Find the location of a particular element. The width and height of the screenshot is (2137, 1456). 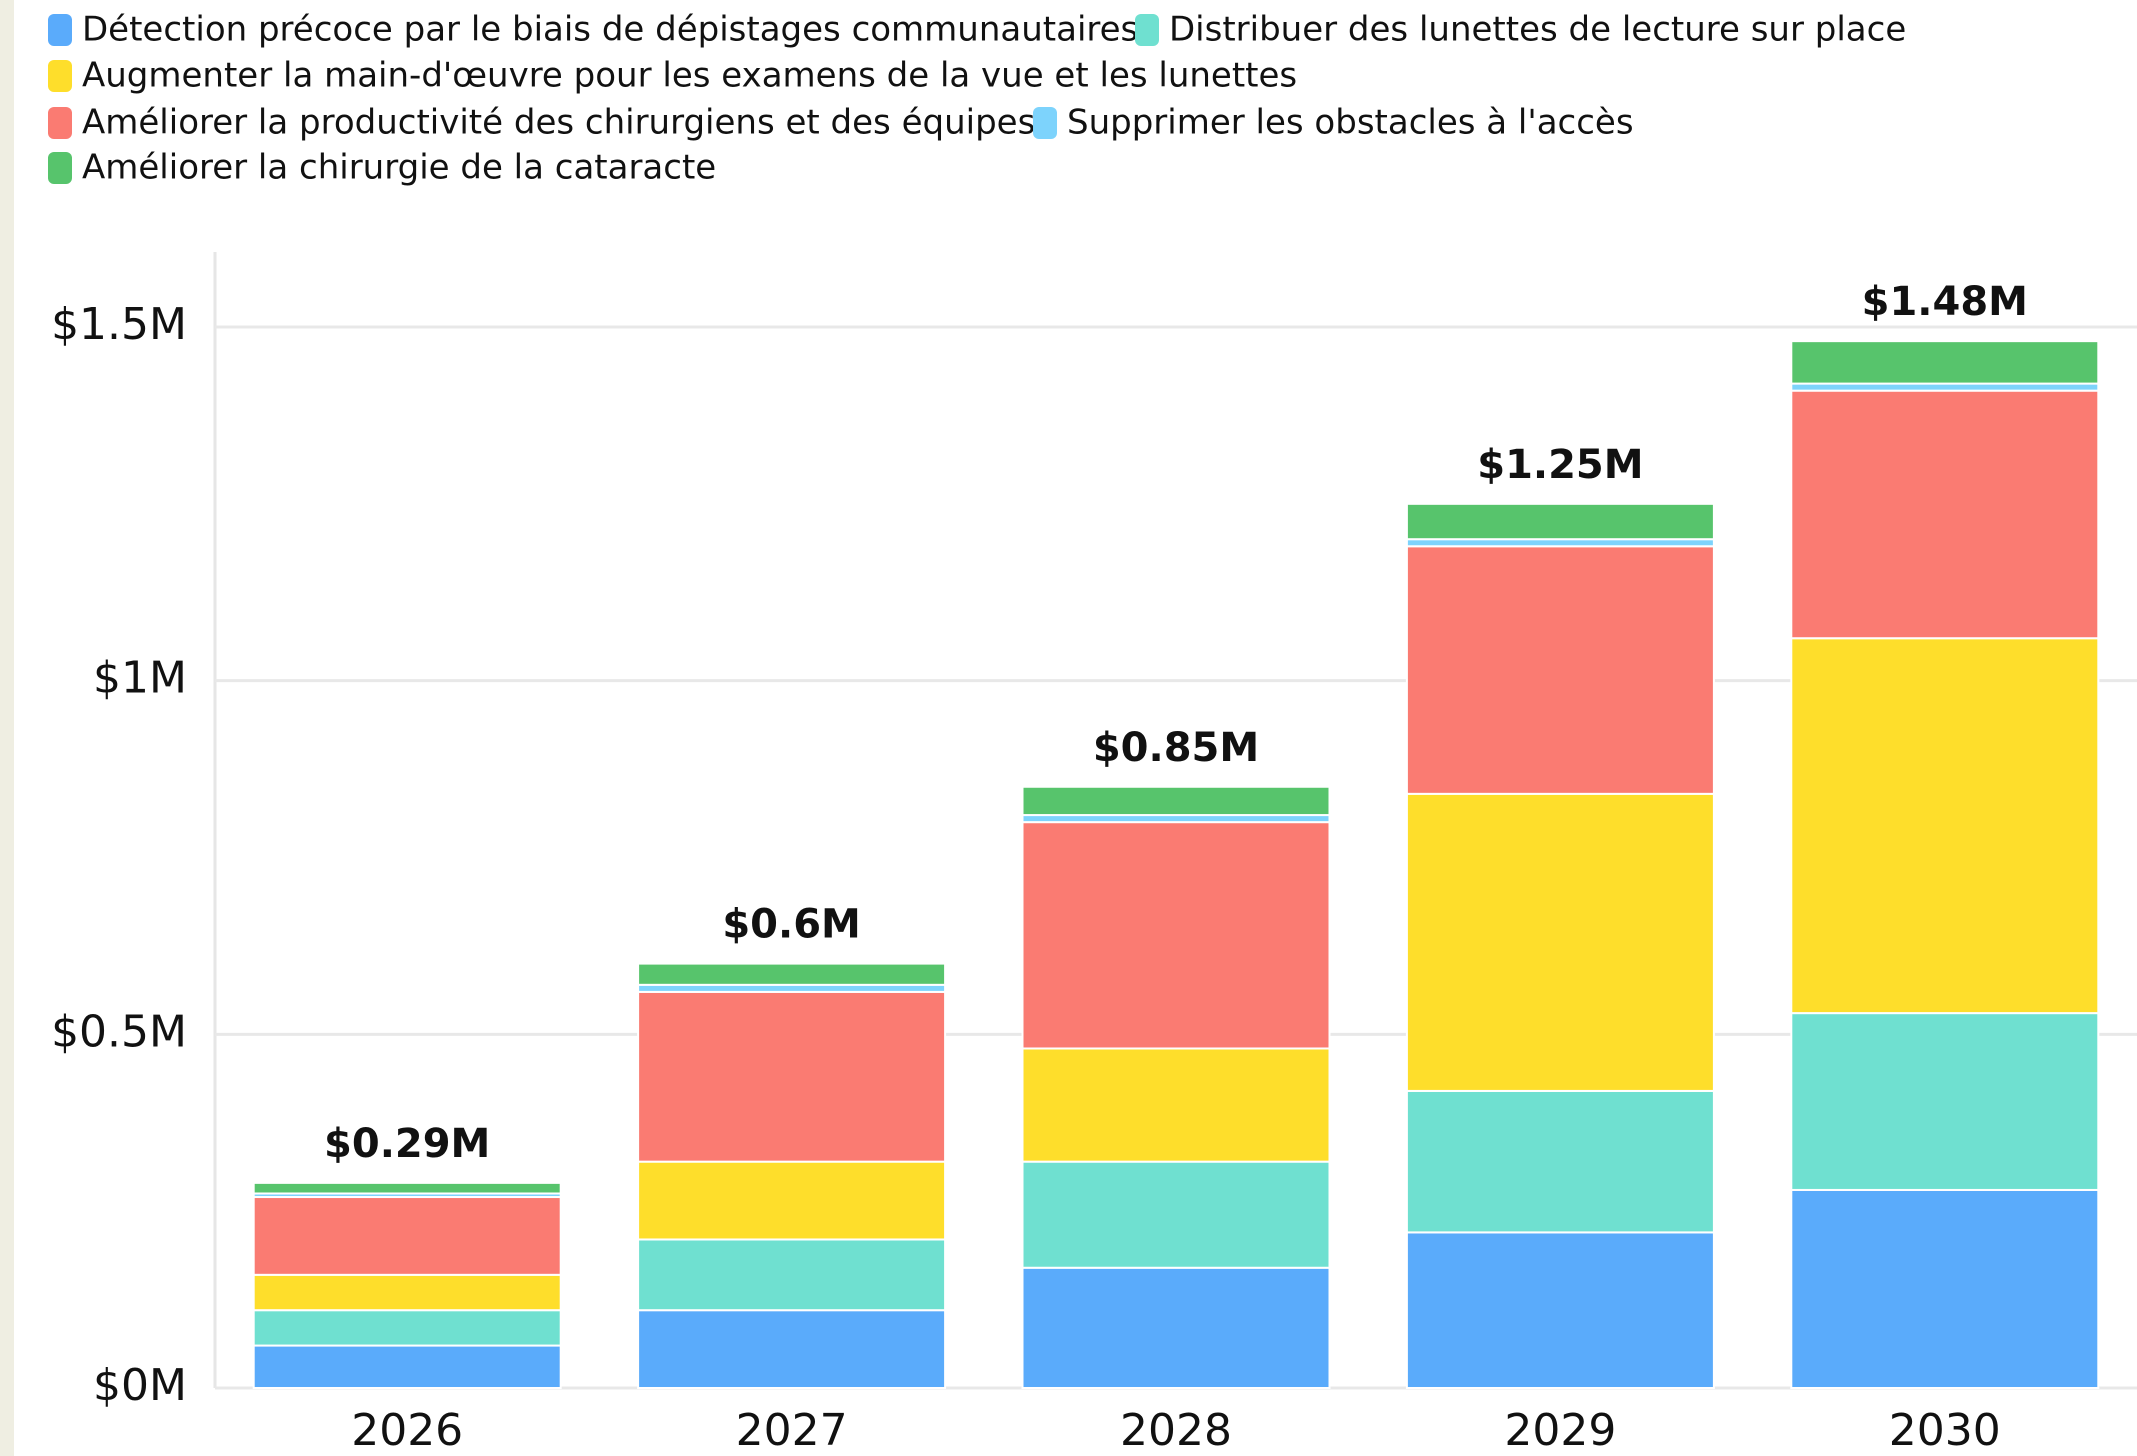

total-label: $1.25M is located at coordinates (1560, 465).